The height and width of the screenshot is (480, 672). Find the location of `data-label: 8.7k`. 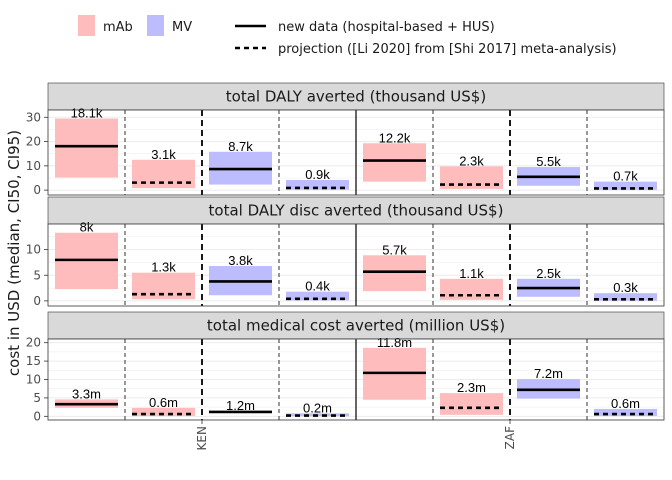

data-label: 8.7k is located at coordinates (240, 146).